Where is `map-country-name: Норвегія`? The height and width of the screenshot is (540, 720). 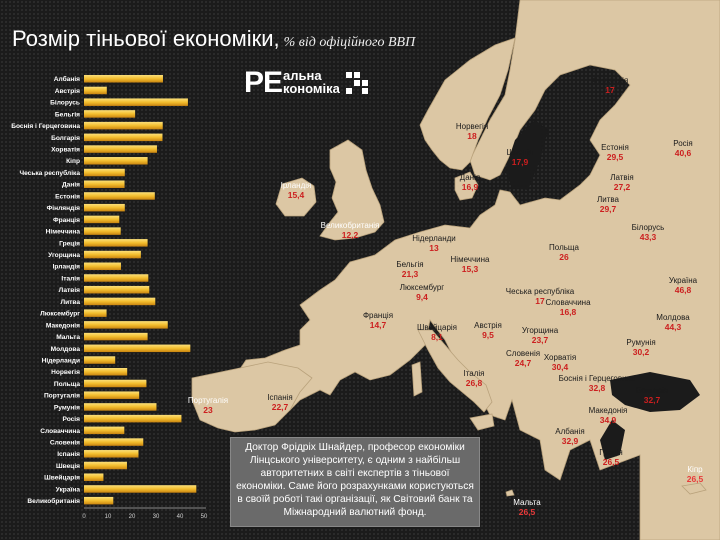
map-country-name: Норвегія is located at coordinates (472, 126).